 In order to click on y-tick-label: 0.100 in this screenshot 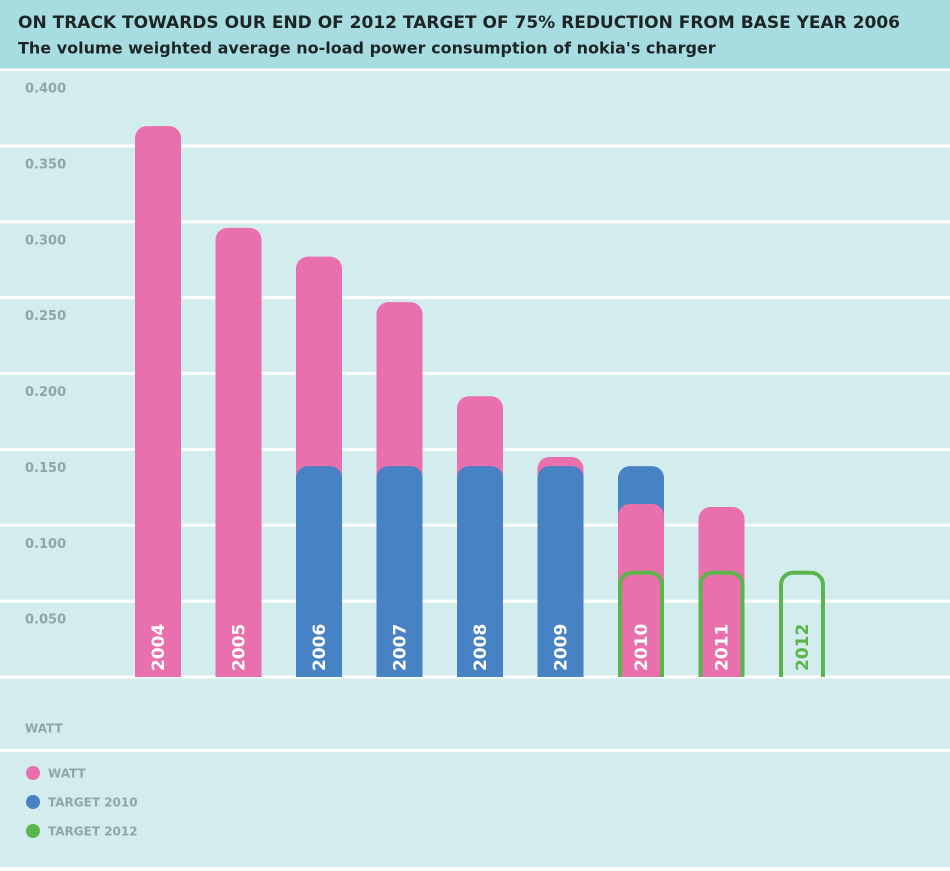, I will do `click(45, 544)`.